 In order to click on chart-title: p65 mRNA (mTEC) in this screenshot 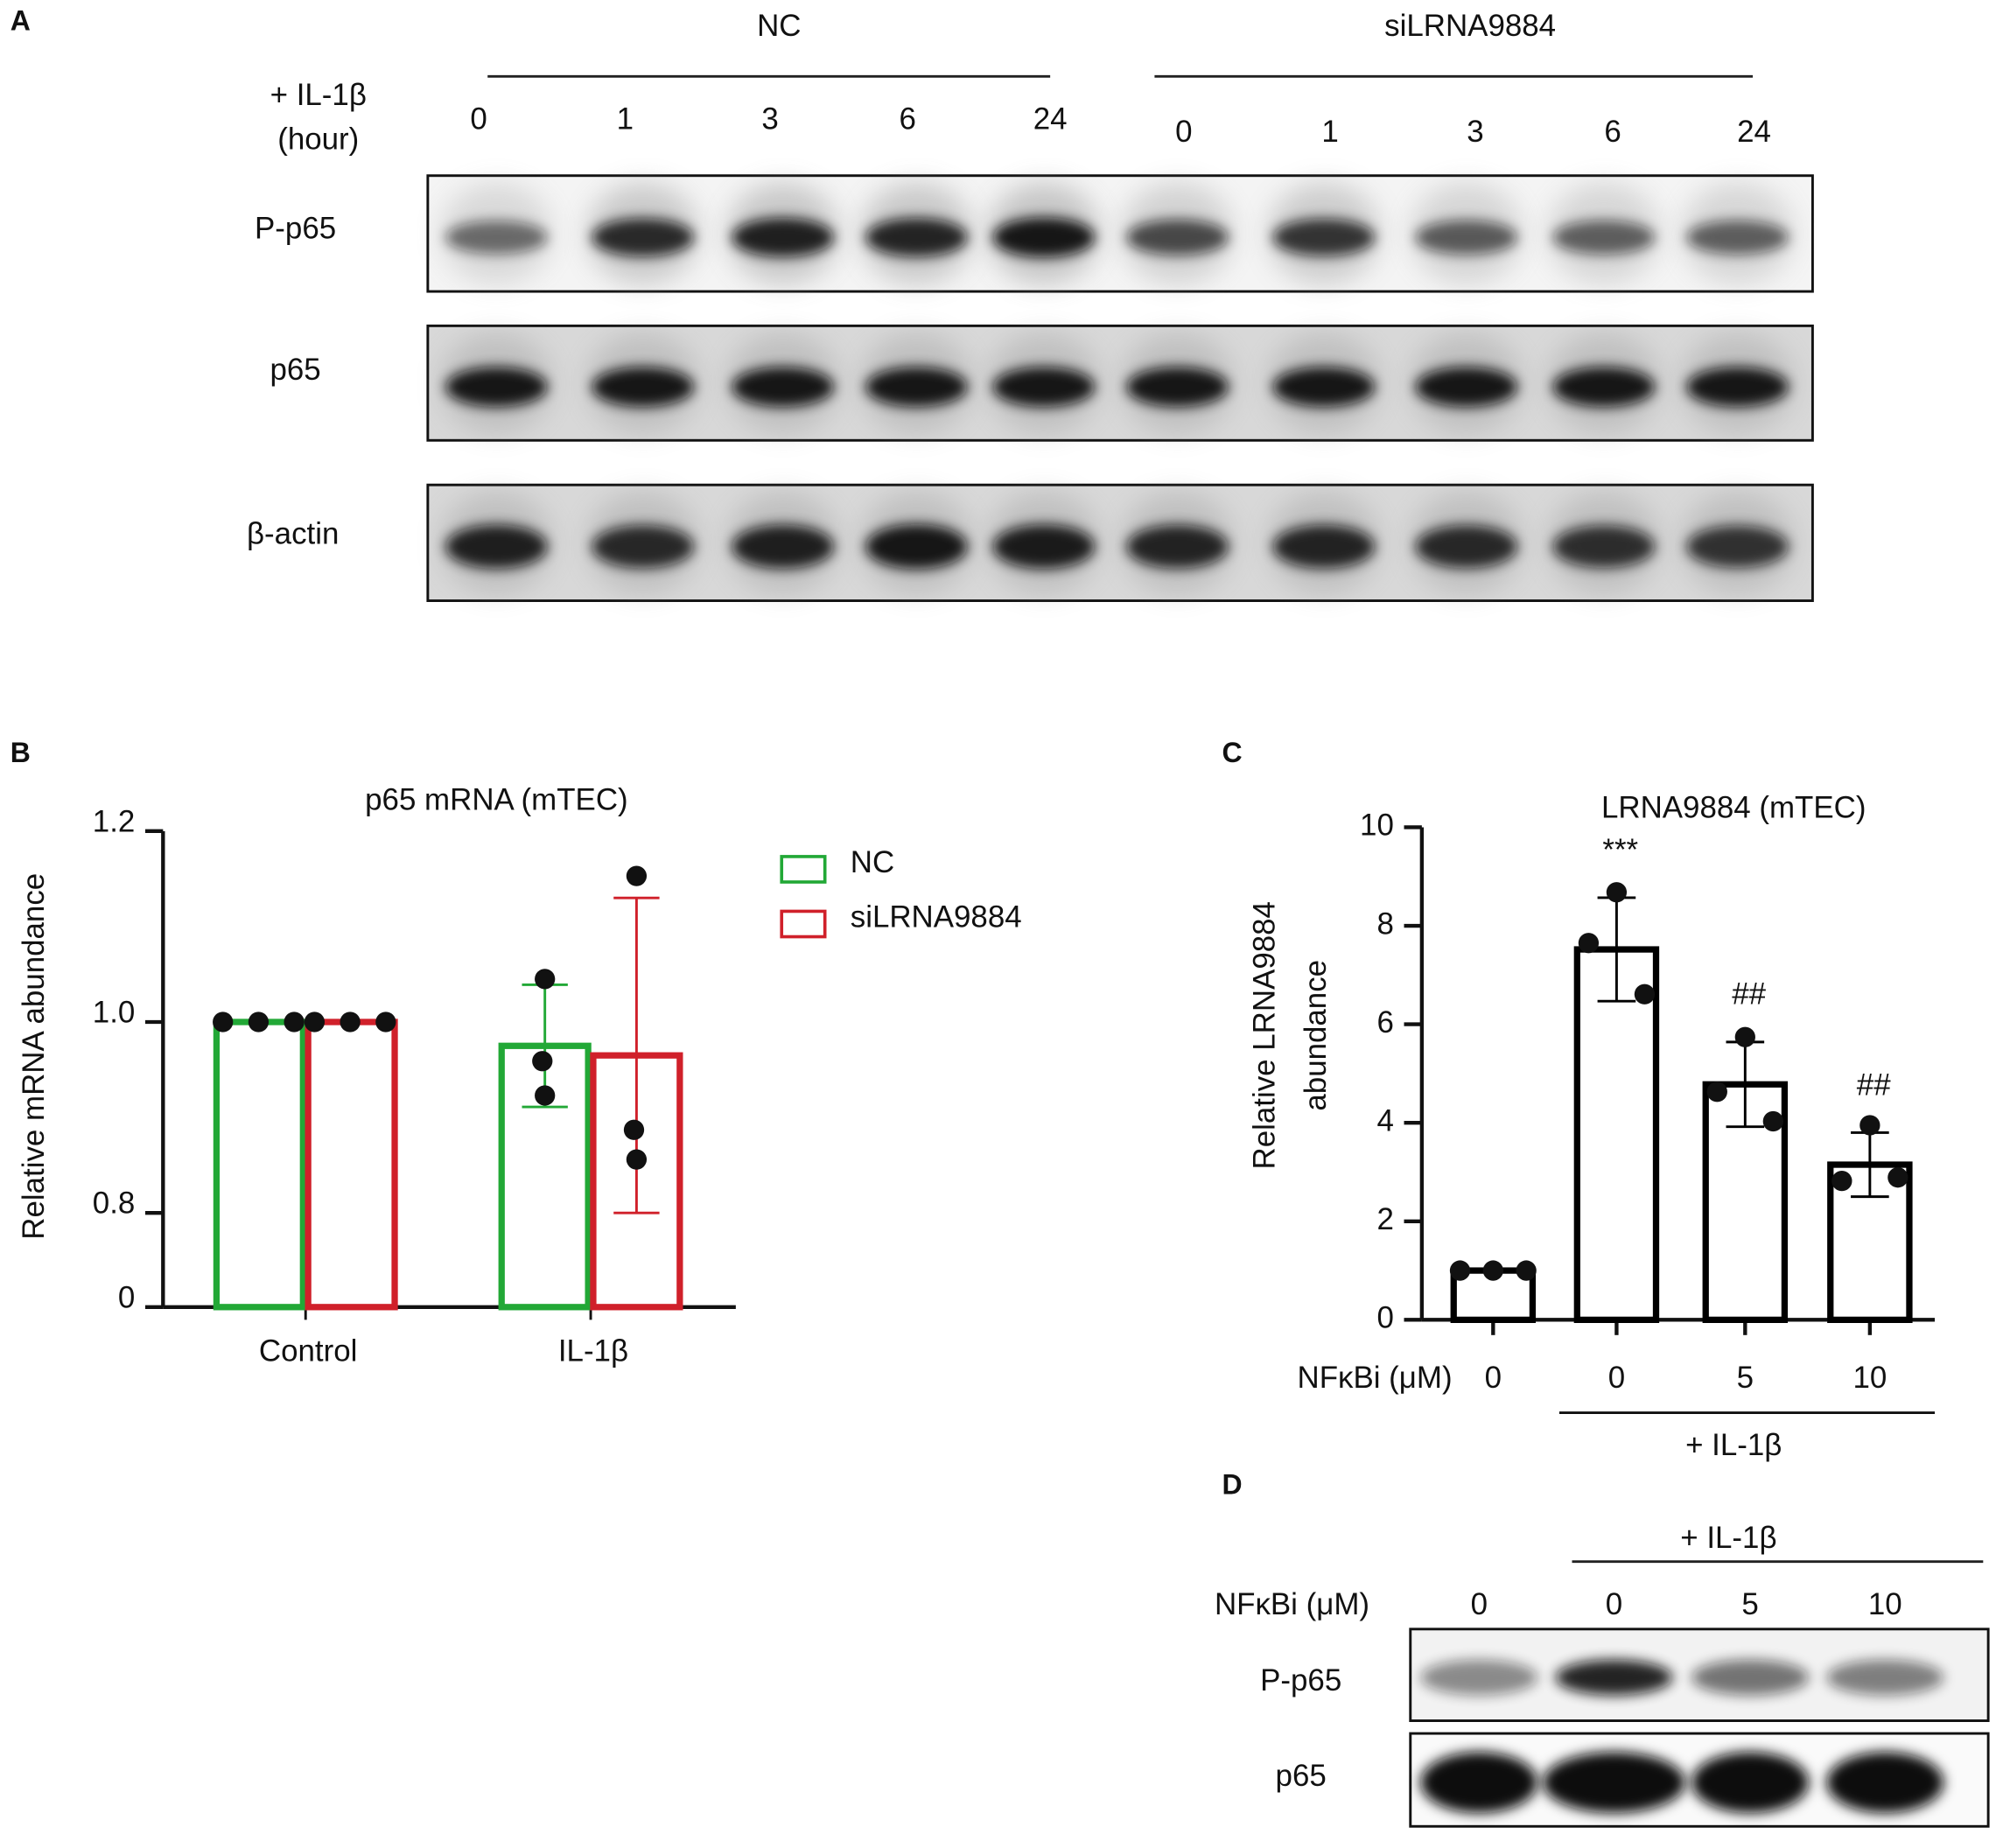, I will do `click(496, 800)`.